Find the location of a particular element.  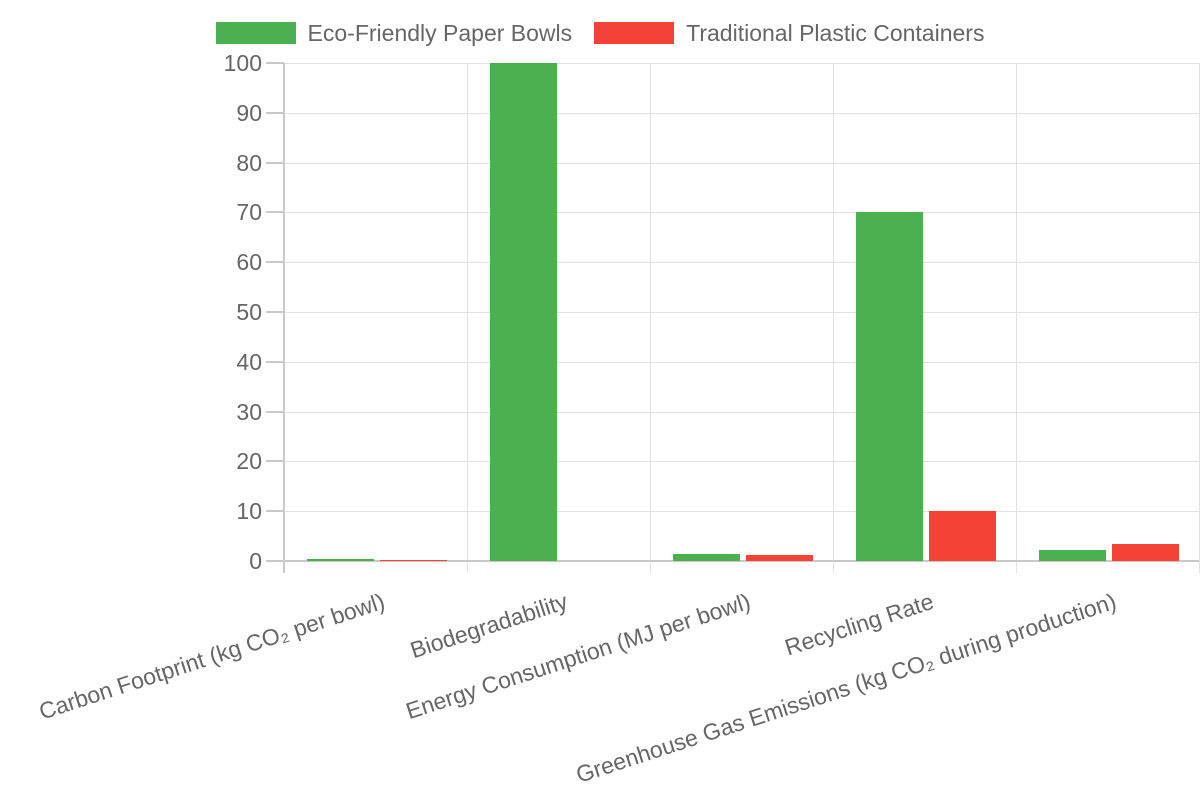

bar-series2-cat1 is located at coordinates (413, 560).